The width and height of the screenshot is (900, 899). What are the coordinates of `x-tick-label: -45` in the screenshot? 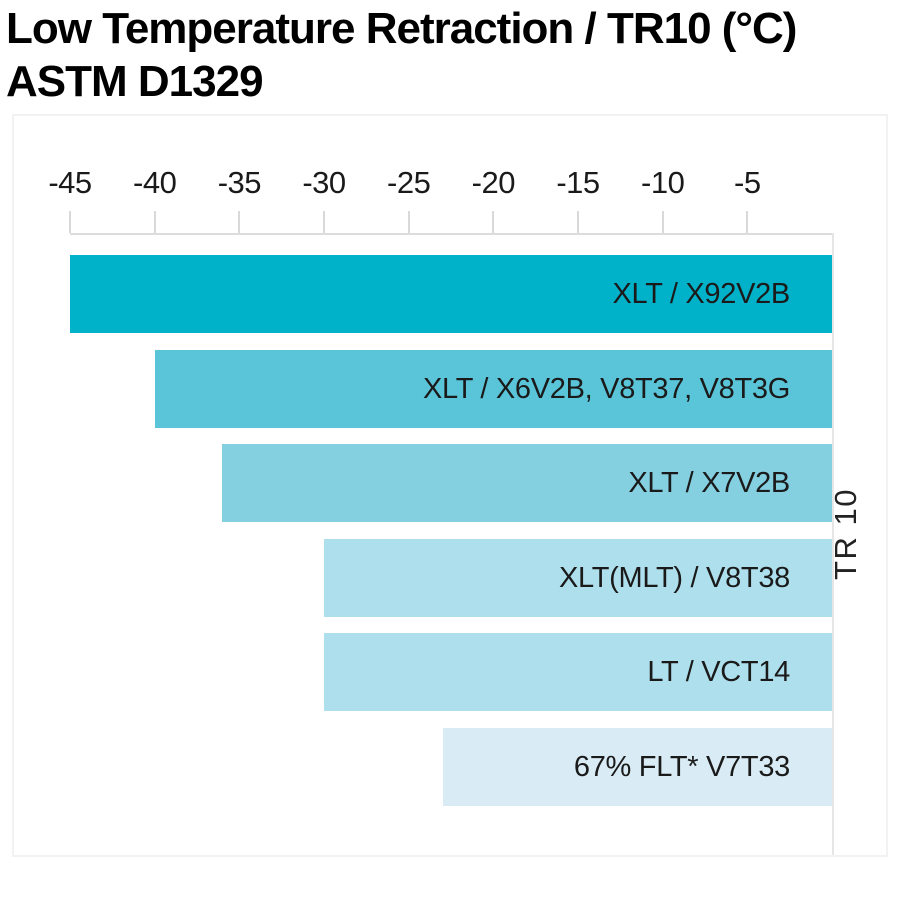 It's located at (70, 182).